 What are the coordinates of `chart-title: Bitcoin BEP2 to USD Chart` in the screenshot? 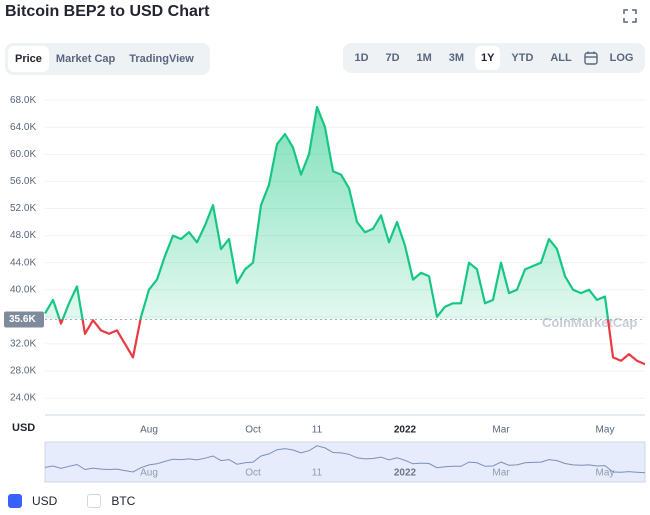 It's located at (107, 11).